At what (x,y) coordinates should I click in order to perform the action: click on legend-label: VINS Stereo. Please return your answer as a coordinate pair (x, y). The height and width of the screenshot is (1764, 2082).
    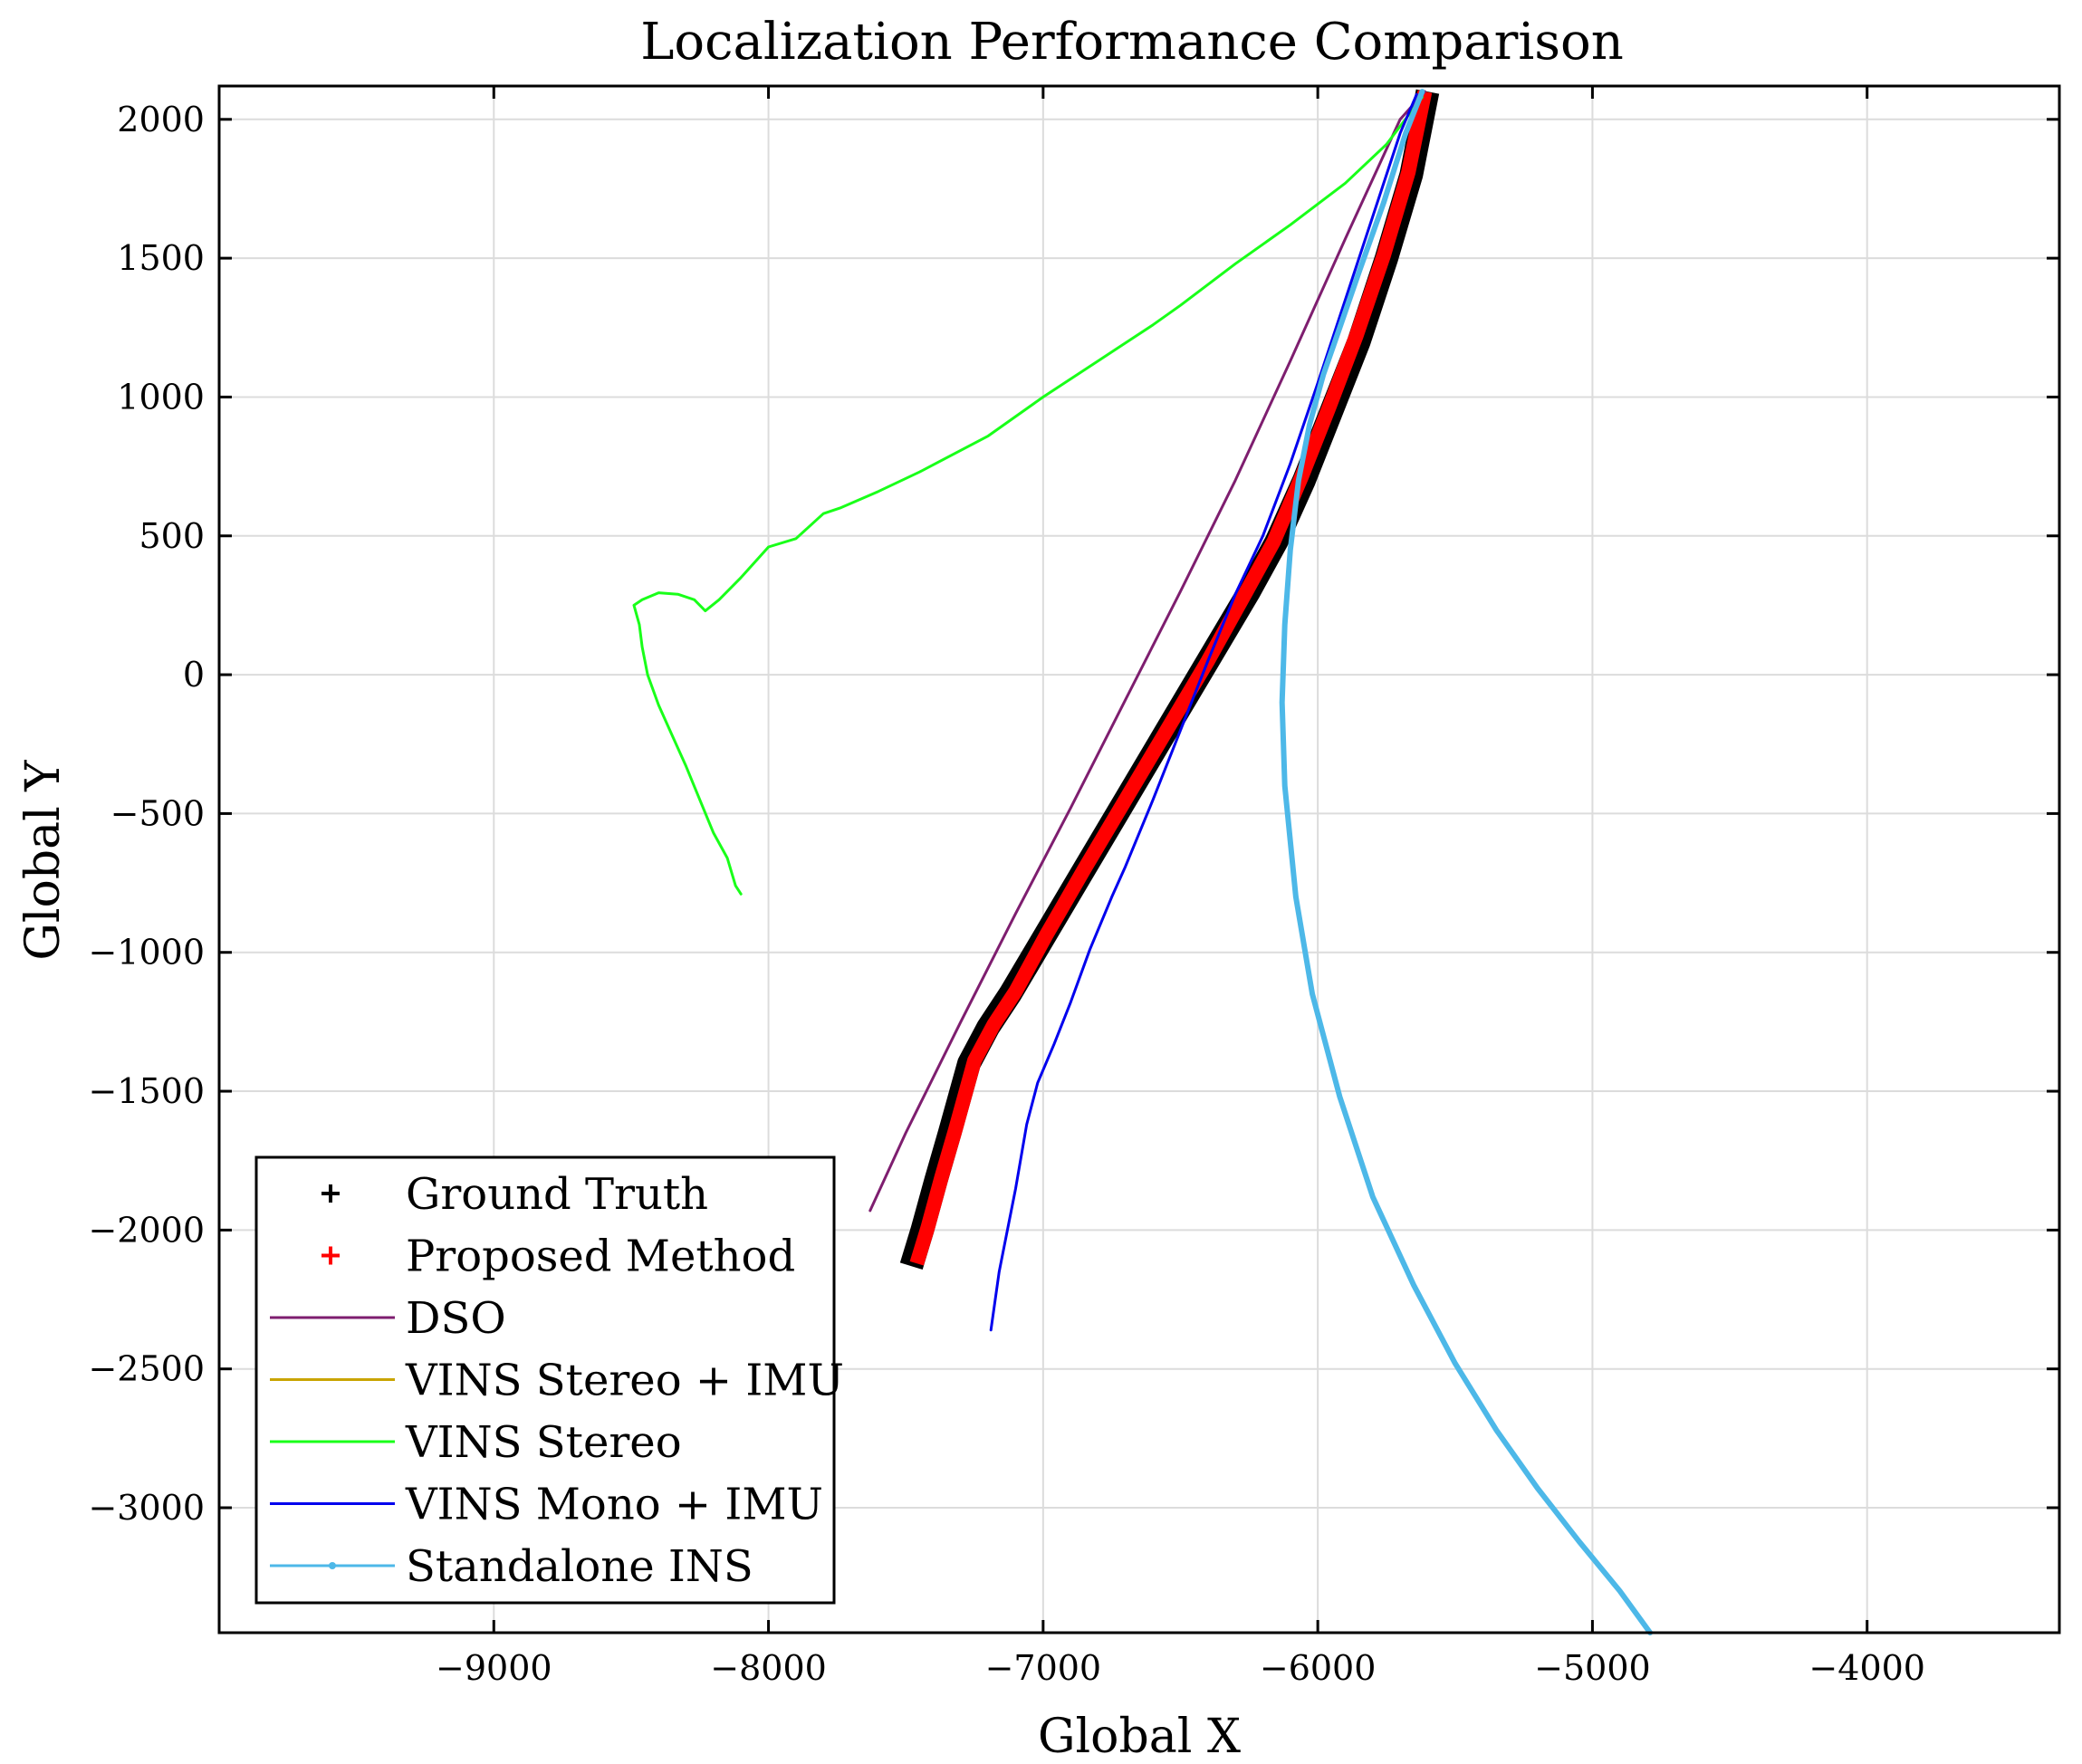
    Looking at the image, I should click on (543, 1443).